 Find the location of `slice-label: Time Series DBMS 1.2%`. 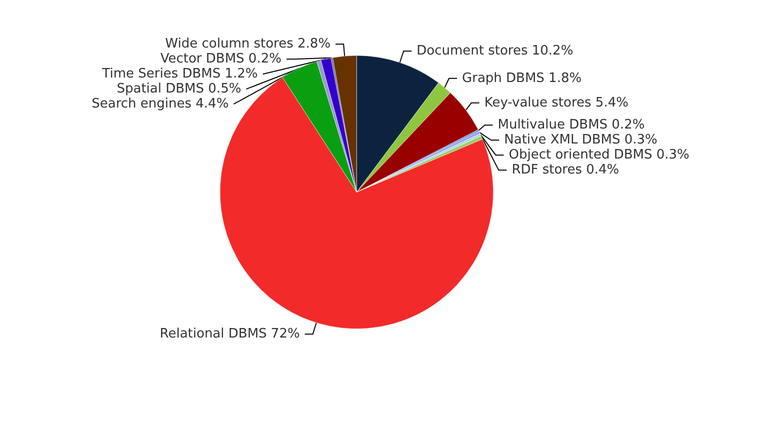

slice-label: Time Series DBMS 1.2% is located at coordinates (179, 74).